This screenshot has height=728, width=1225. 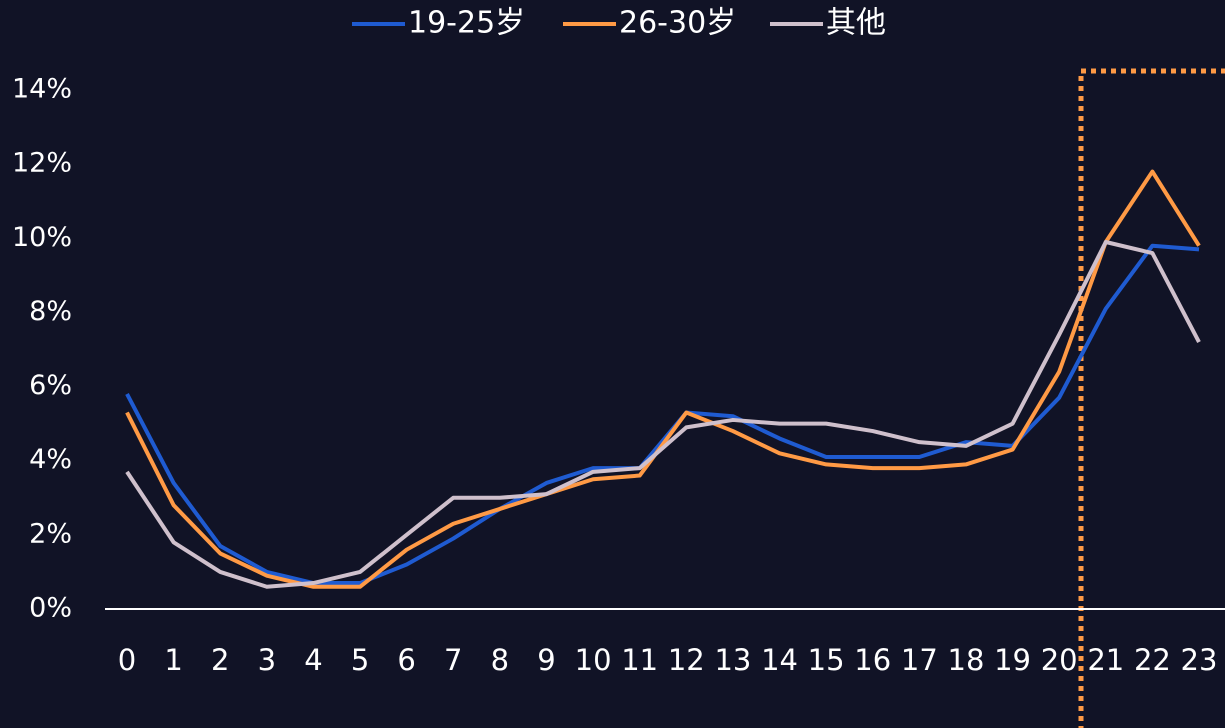 I want to click on x-tick-label: 6, so click(x=406, y=660).